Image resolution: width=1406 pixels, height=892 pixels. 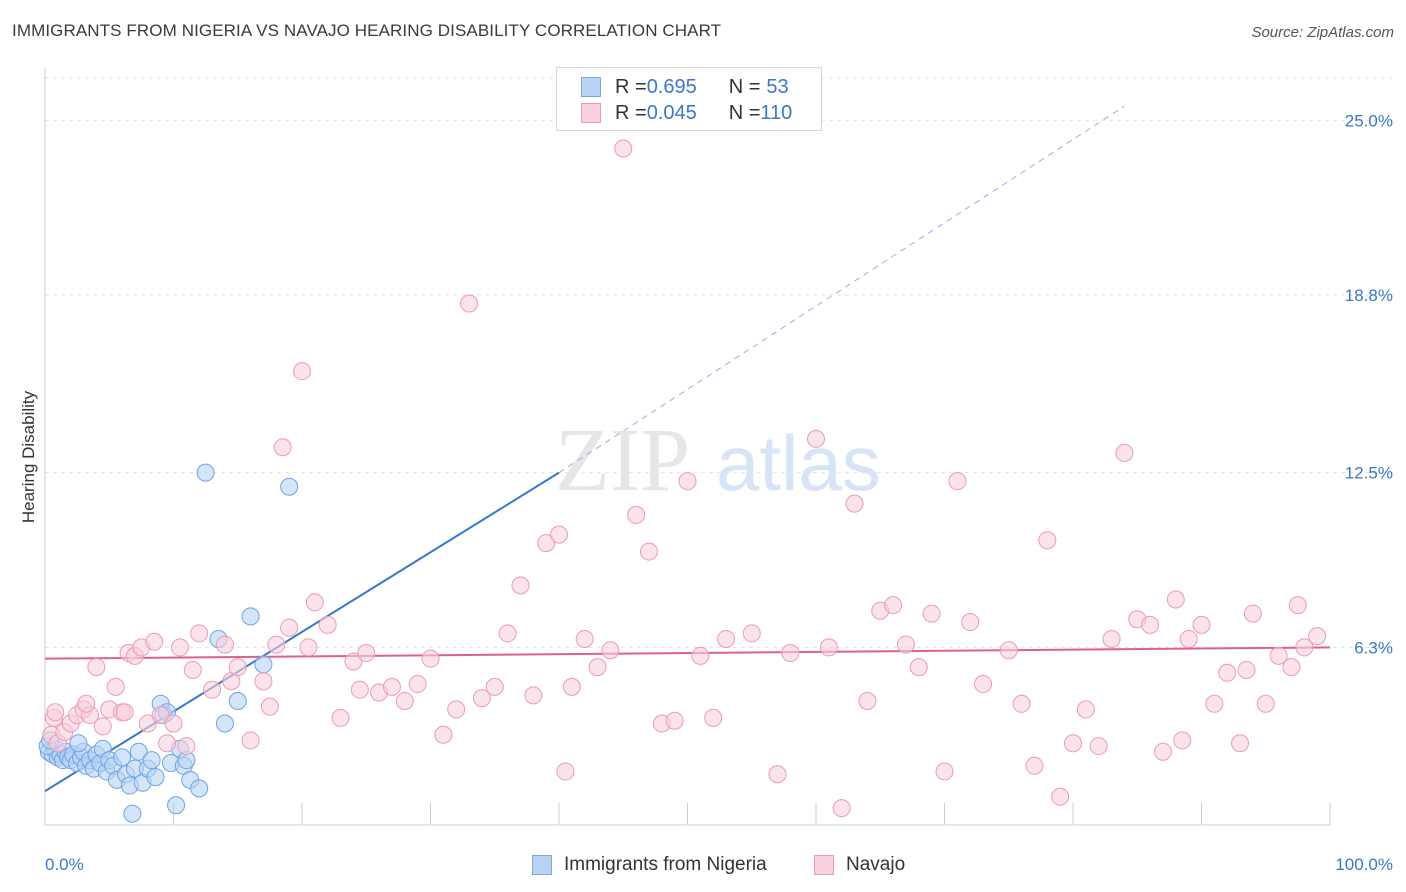 I want to click on trendline-nigeria, so click(x=302, y=632).